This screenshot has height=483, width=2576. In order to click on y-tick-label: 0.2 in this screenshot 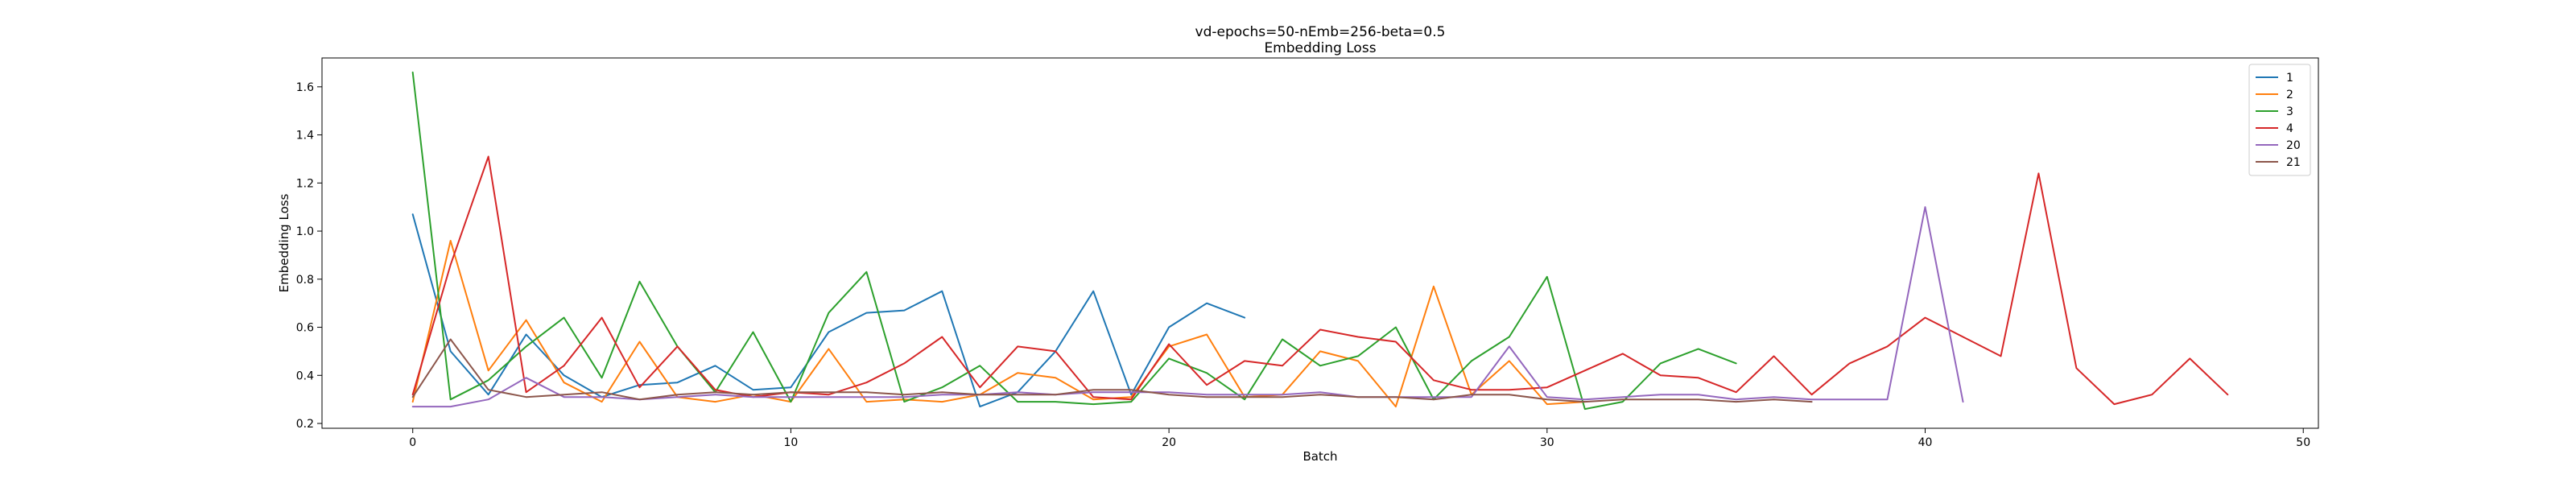, I will do `click(305, 424)`.